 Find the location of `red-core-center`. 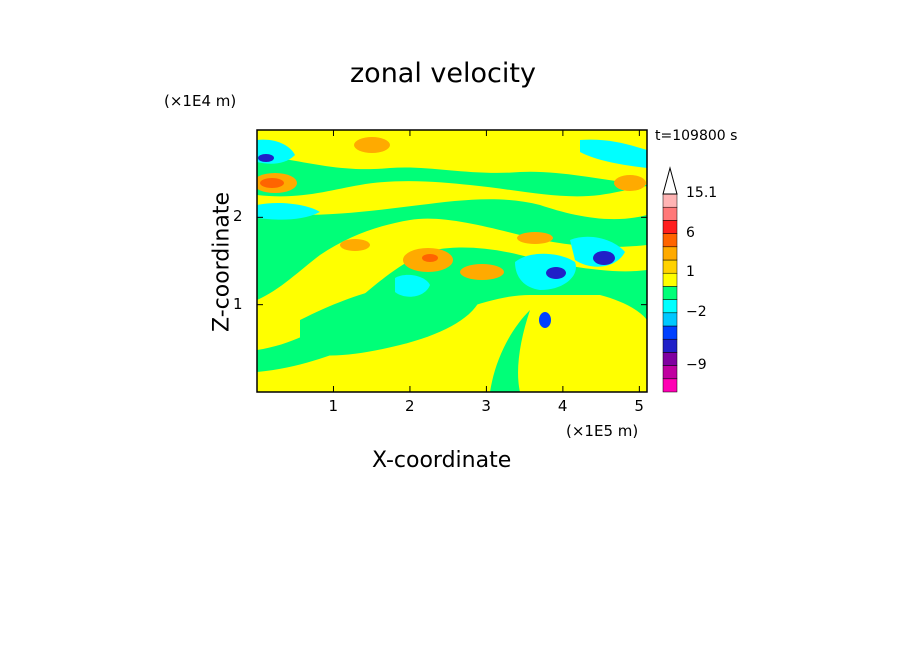

red-core-center is located at coordinates (430, 258).